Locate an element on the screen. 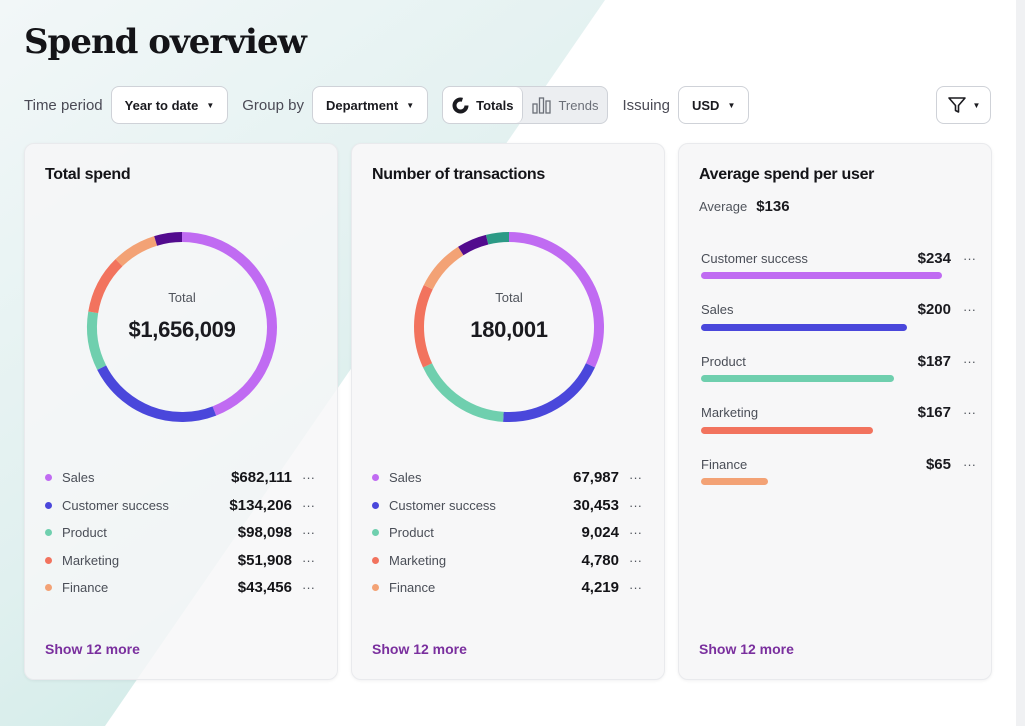 The width and height of the screenshot is (1025, 726). totals-label: Totals is located at coordinates (495, 105).